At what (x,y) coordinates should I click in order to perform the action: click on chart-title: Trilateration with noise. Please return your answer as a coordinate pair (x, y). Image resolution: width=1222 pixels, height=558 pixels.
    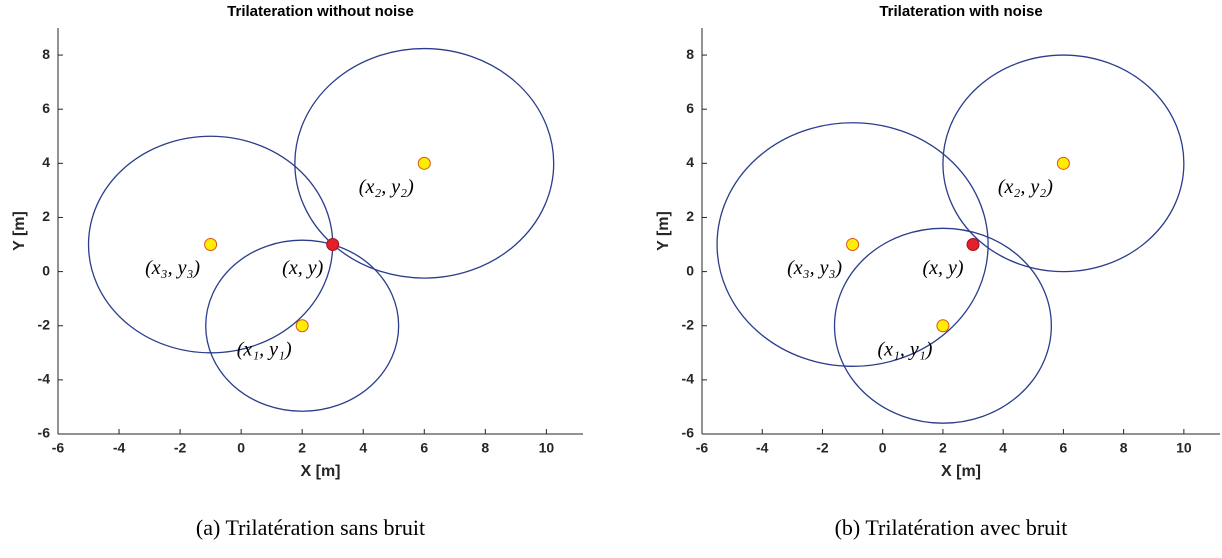
    Looking at the image, I should click on (960, 11).